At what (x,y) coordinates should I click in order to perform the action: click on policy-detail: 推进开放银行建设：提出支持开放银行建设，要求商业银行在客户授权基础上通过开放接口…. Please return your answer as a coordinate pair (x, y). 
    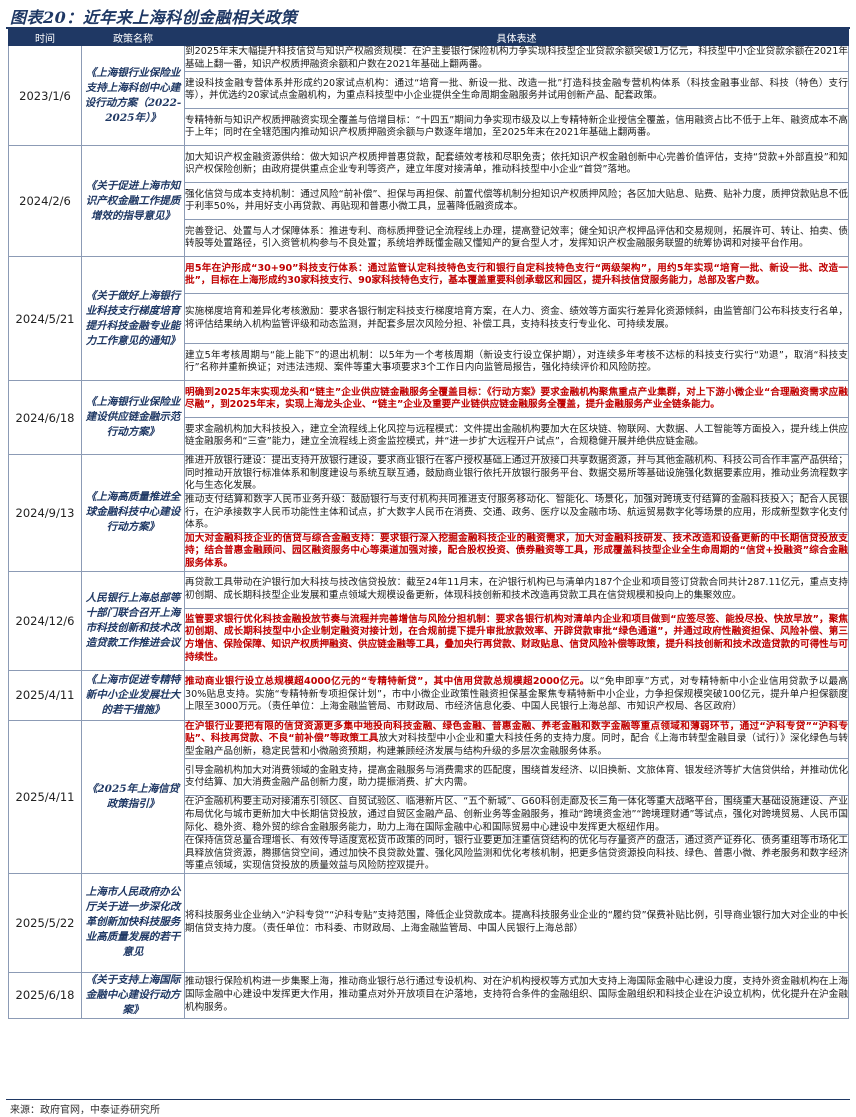
    Looking at the image, I should click on (516, 474).